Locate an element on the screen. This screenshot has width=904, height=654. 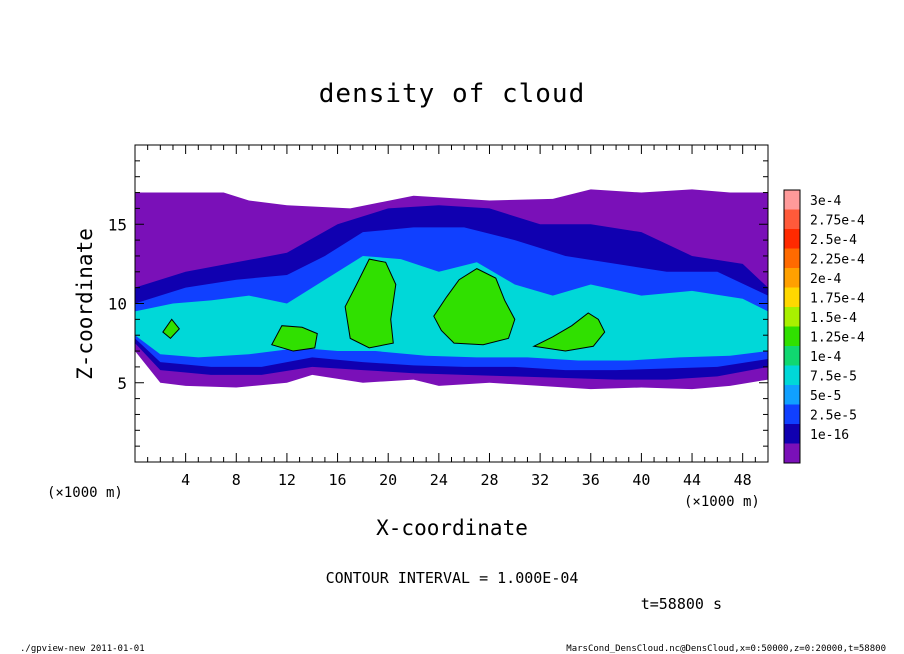
x-tick-label: 8 is located at coordinates (236, 480).